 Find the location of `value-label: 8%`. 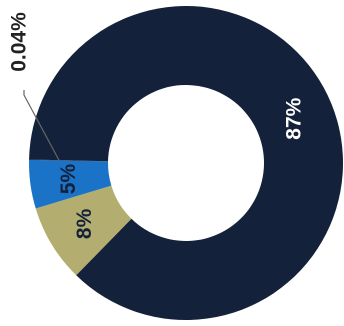

value-label: 8% is located at coordinates (84, 223).